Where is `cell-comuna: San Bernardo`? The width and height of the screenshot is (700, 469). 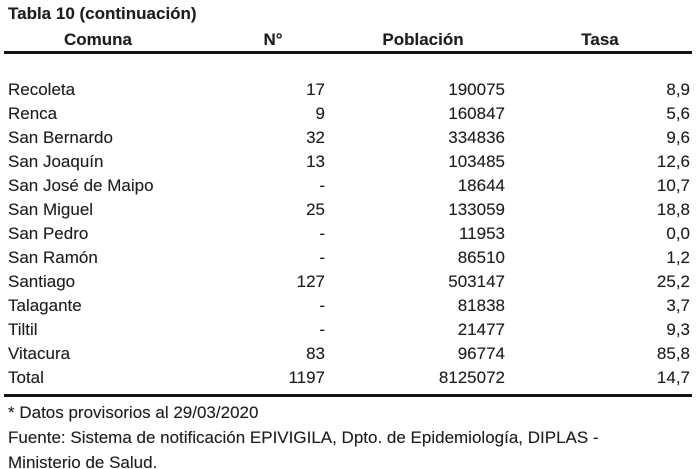
cell-comuna: San Bernardo is located at coordinates (60, 137).